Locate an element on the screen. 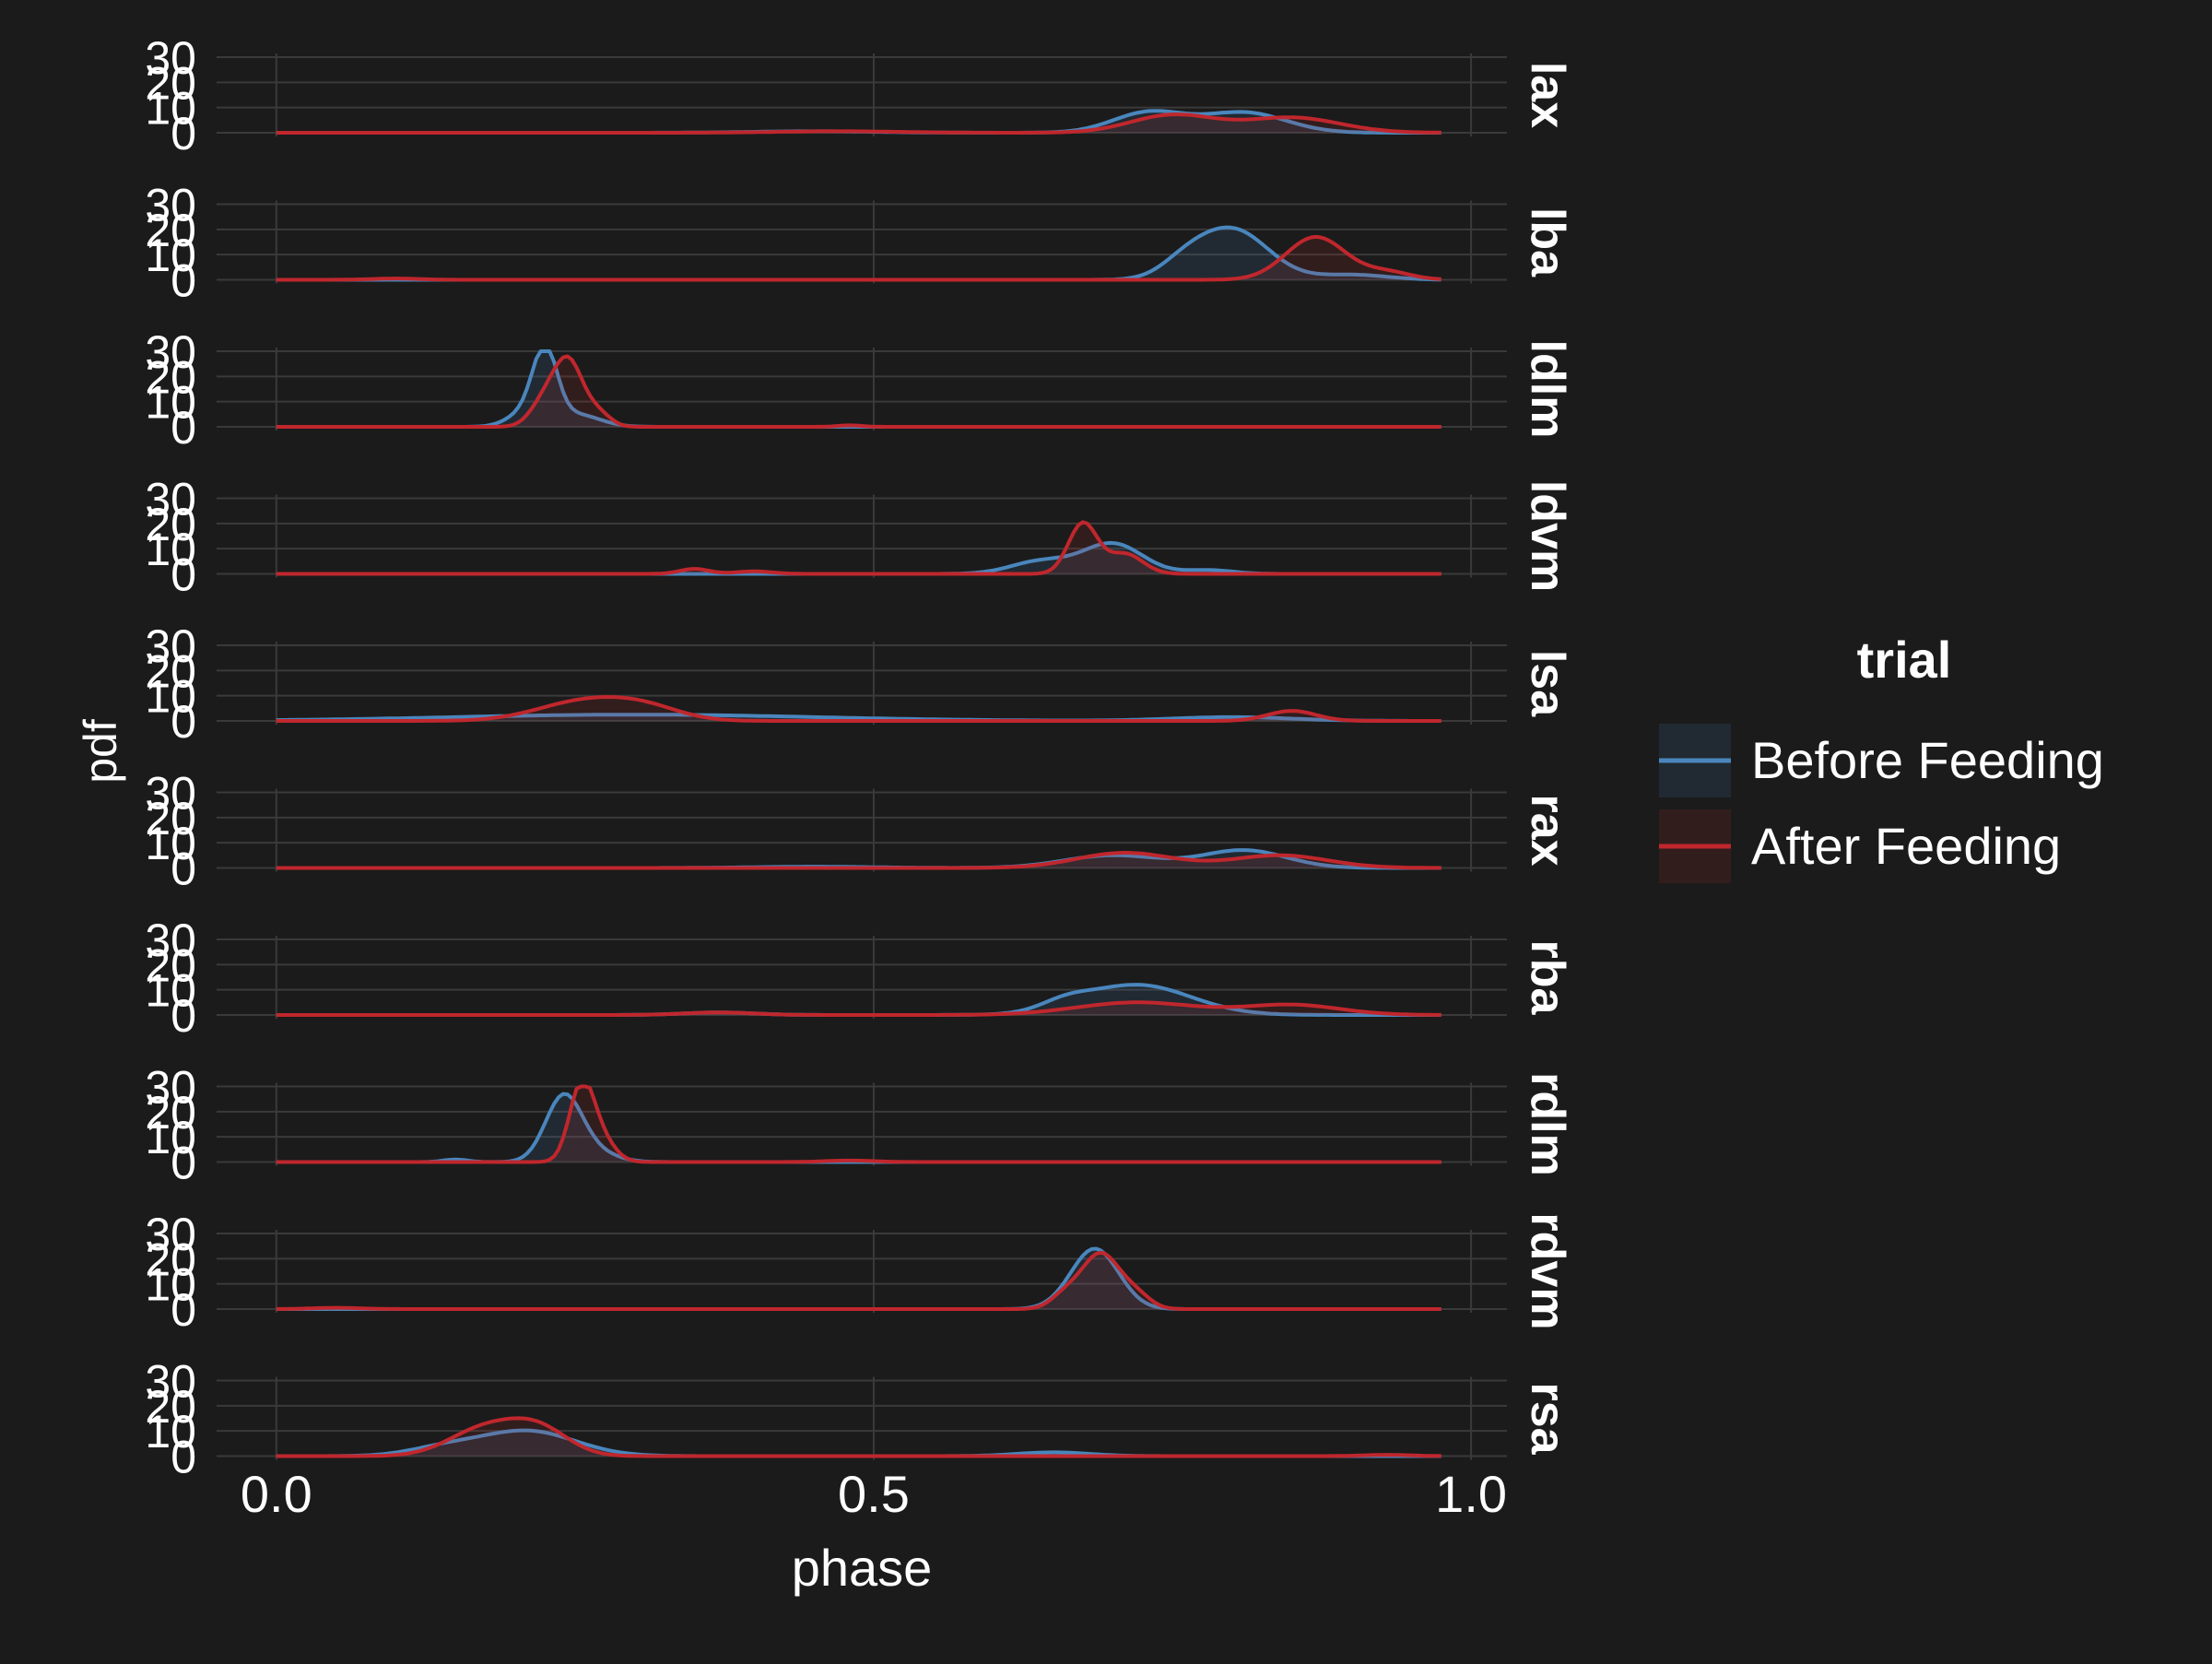 The height and width of the screenshot is (1664, 2212). facet-strip-label: lax is located at coordinates (1547, 95).